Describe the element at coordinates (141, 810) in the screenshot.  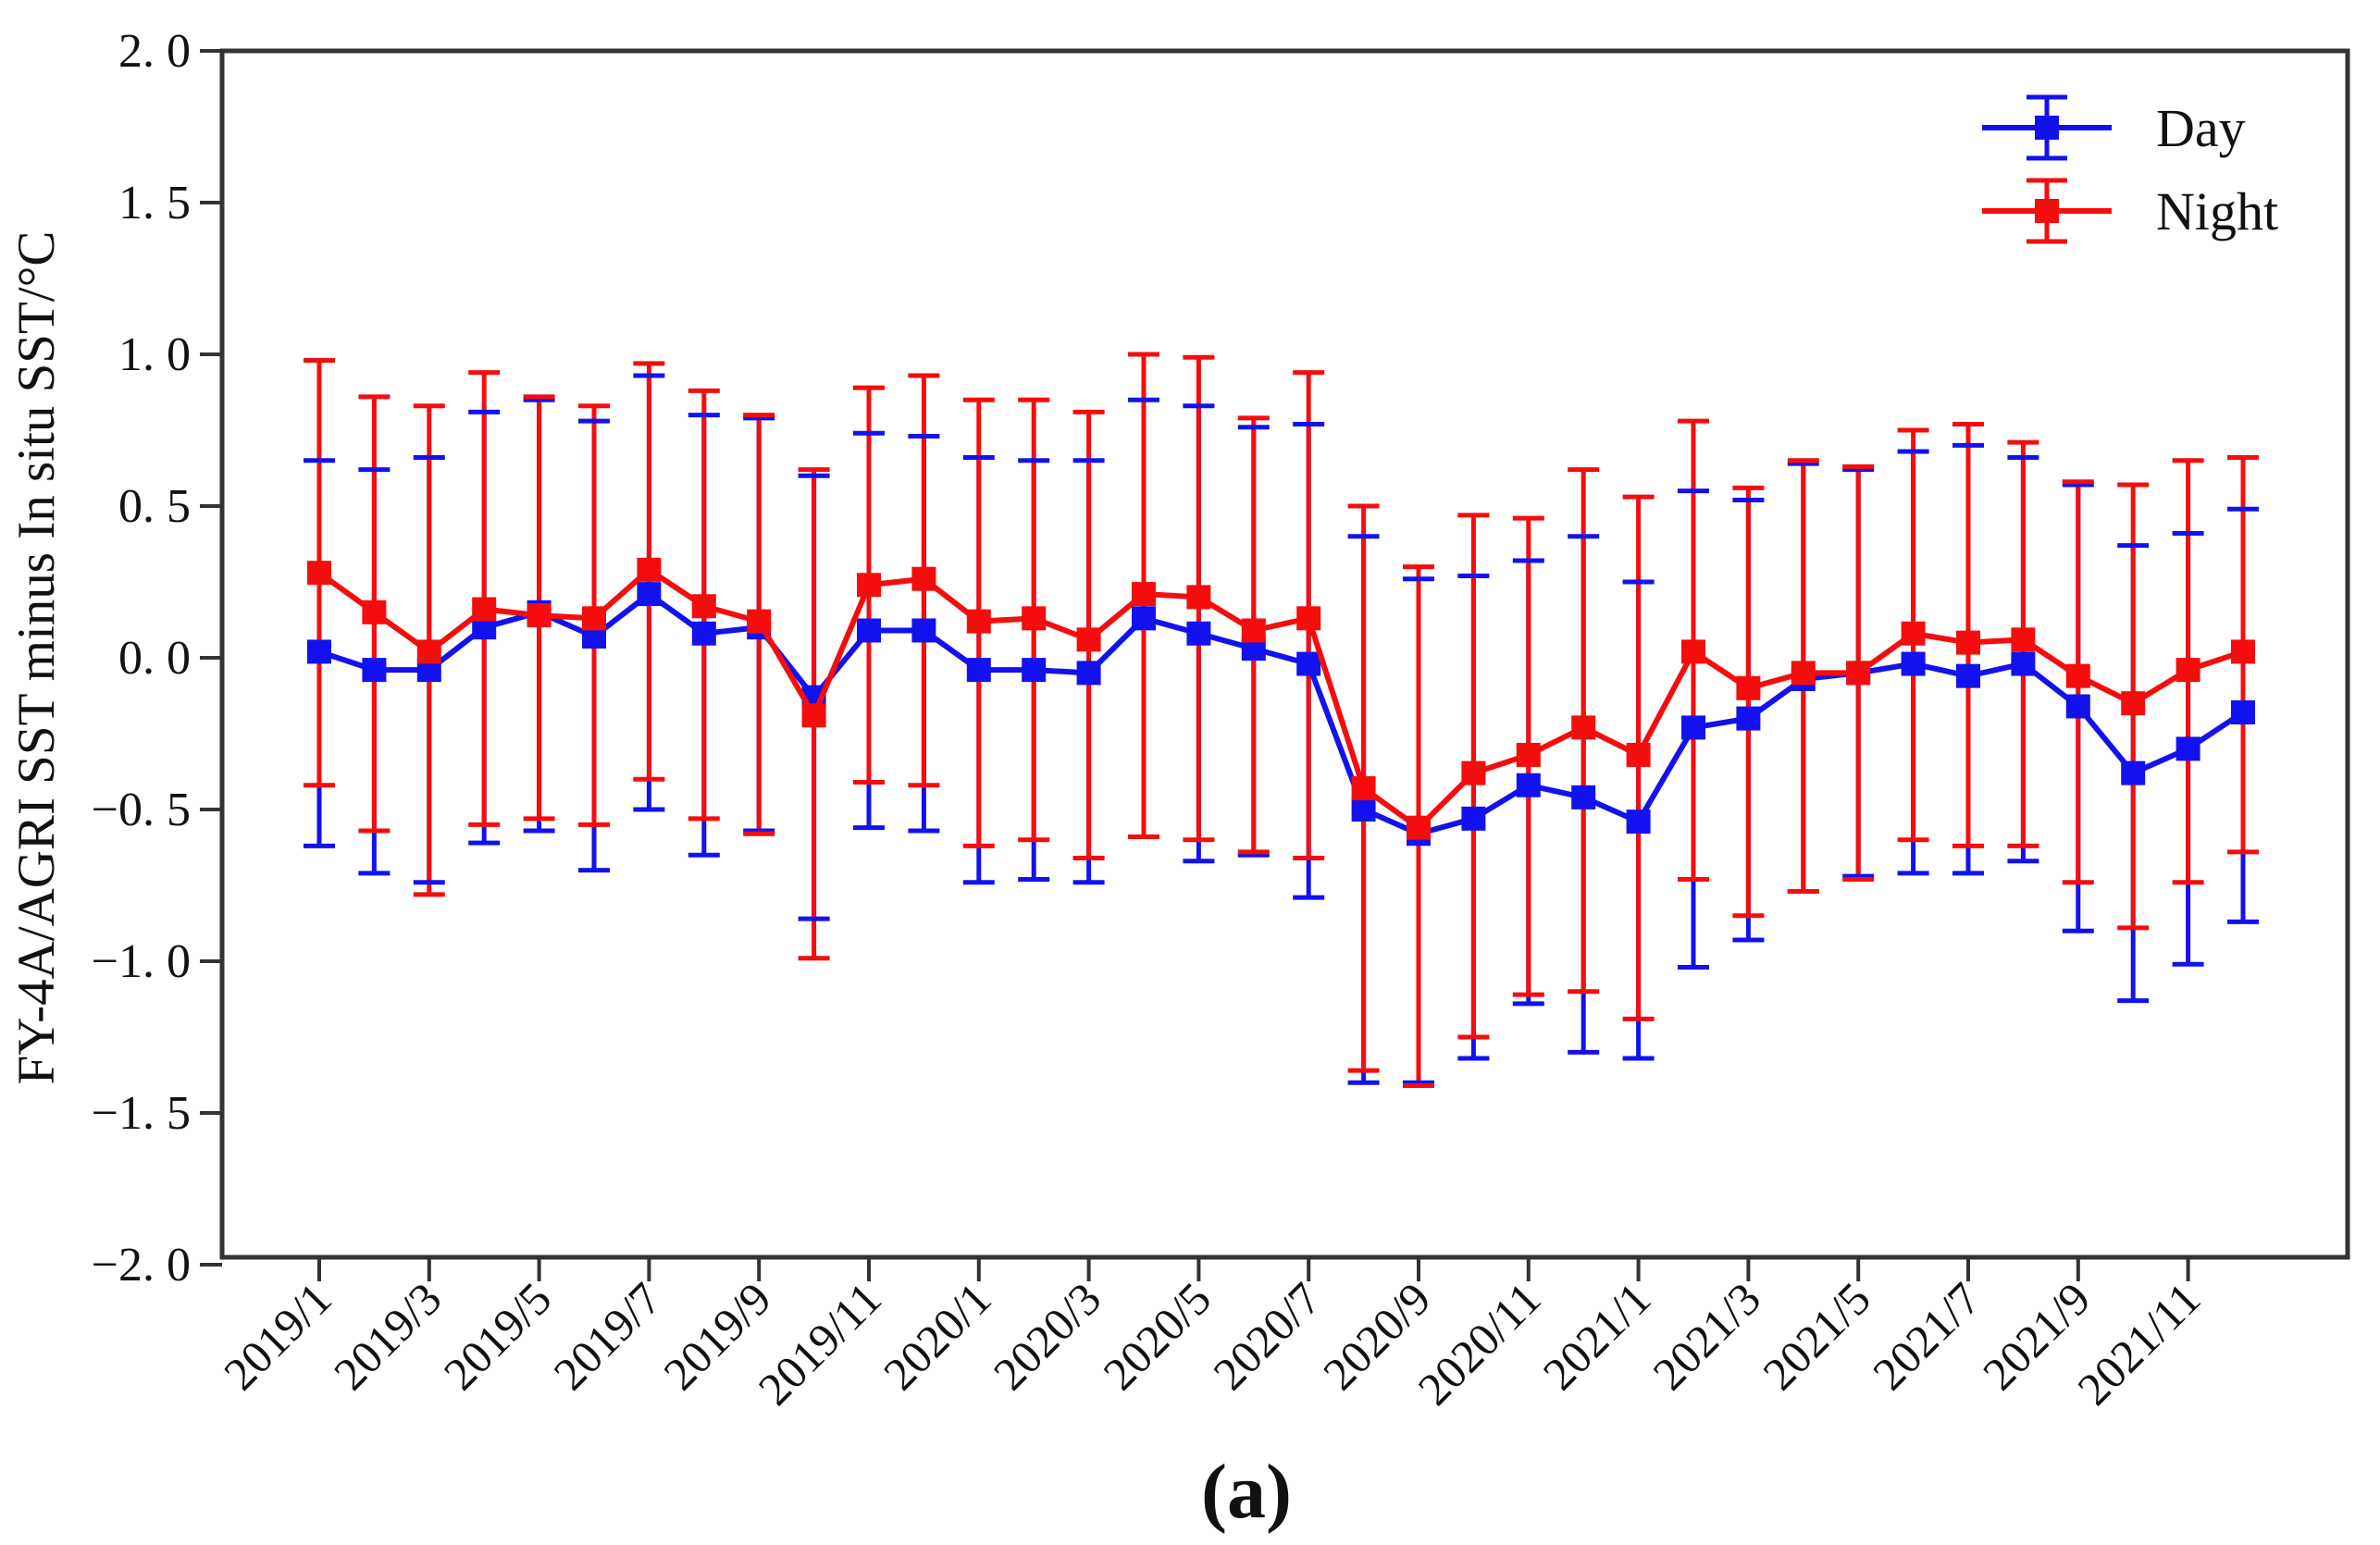
I see `y-tick-label: −0. 5` at that location.